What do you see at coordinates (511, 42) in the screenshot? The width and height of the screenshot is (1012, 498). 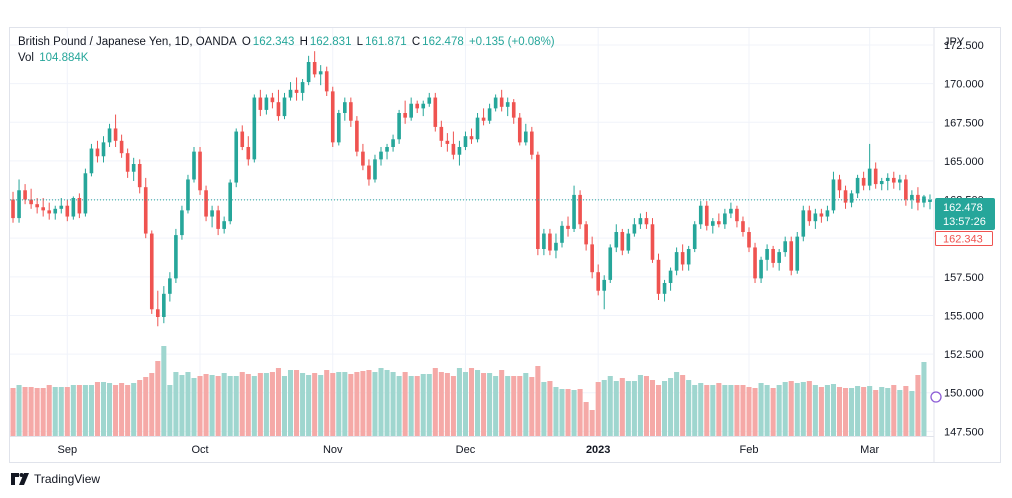 I see `change-value: +0.135 (+0.08%)` at bounding box center [511, 42].